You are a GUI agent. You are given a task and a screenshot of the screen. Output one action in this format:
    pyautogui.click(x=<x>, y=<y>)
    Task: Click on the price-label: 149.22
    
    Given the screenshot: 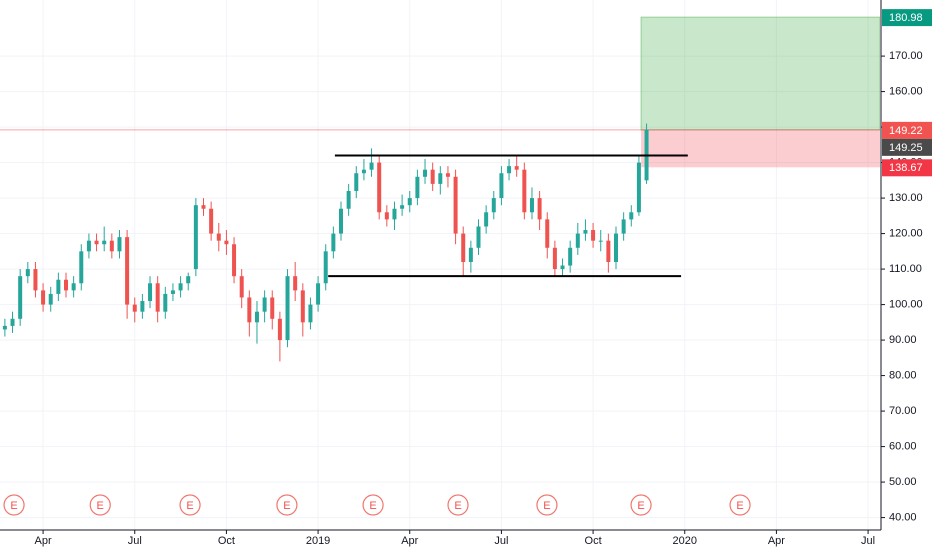 What is the action you would take?
    pyautogui.click(x=906, y=131)
    